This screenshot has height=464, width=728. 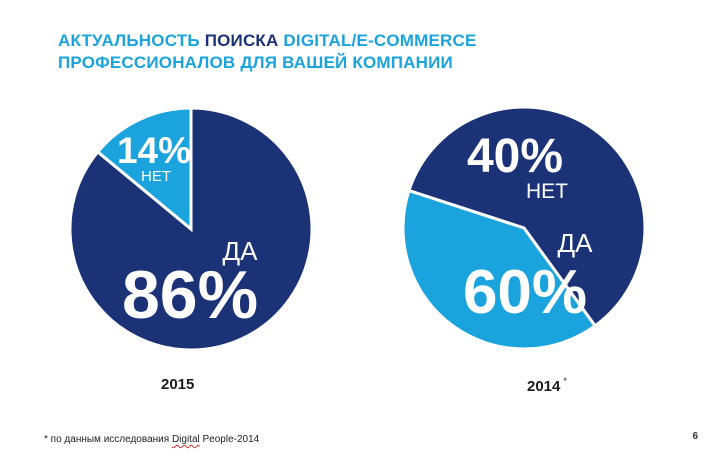 I want to click on pie-category-label-2015-yes: ДА, so click(x=241, y=251).